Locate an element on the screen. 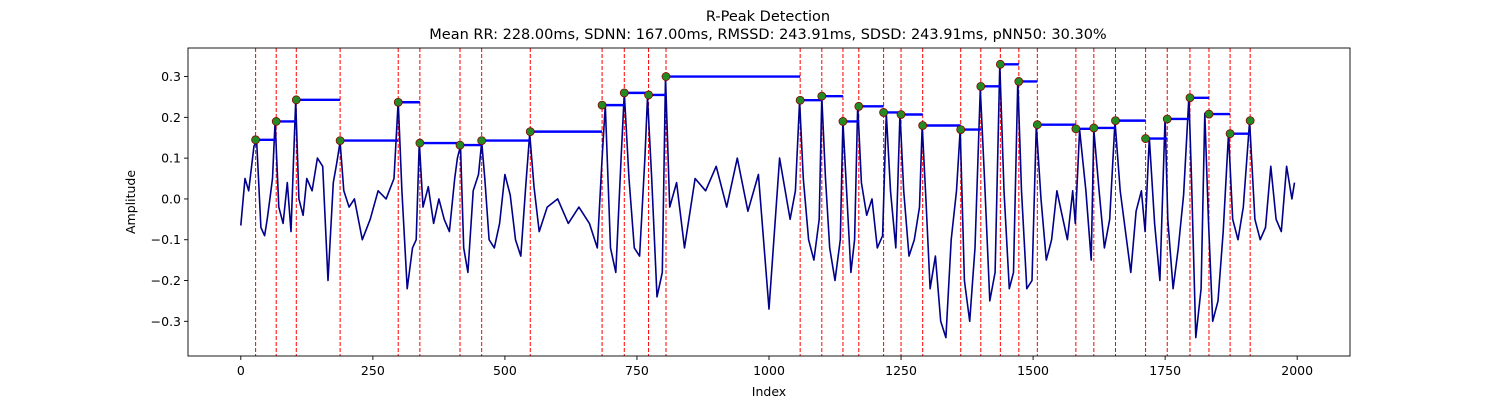 The height and width of the screenshot is (400, 1500). x-tick-label: 500 is located at coordinates (505, 370).